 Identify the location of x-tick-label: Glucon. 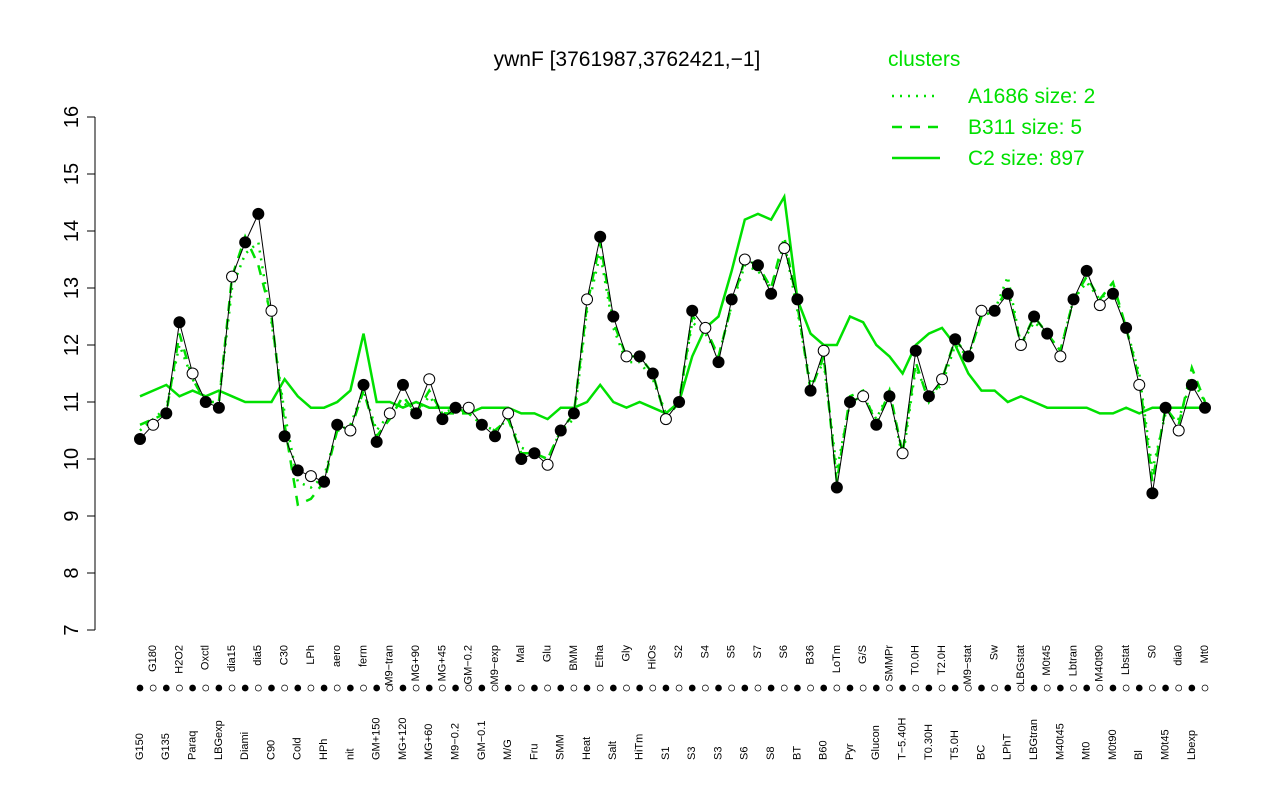
(876, 742).